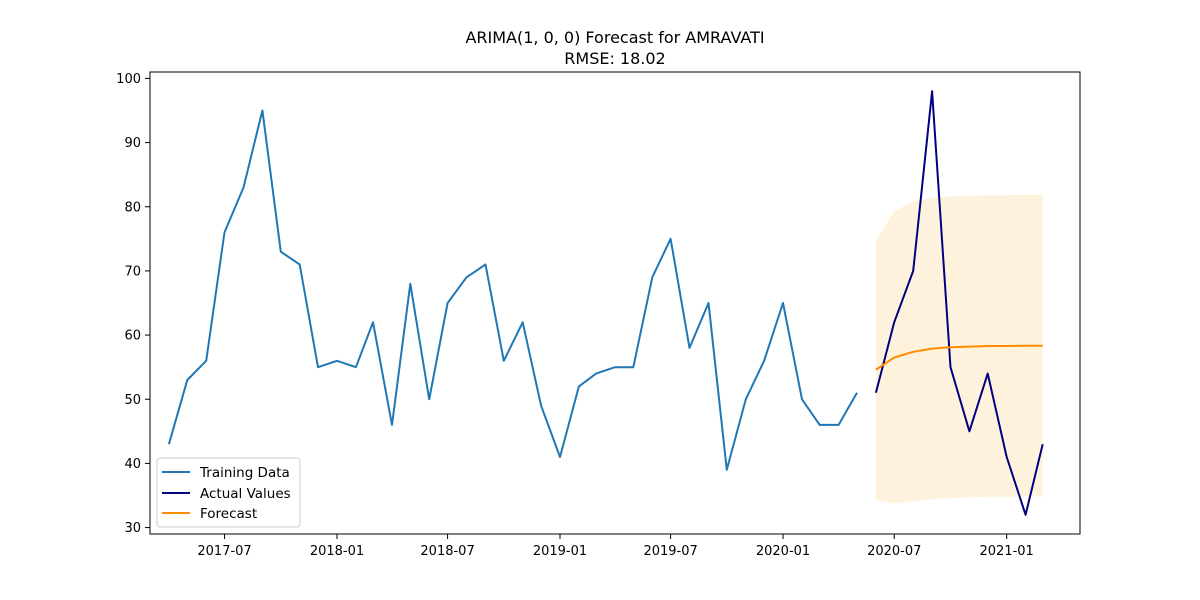 This screenshot has height=600, width=1200. I want to click on x-tick-label: 2018-01, so click(337, 551).